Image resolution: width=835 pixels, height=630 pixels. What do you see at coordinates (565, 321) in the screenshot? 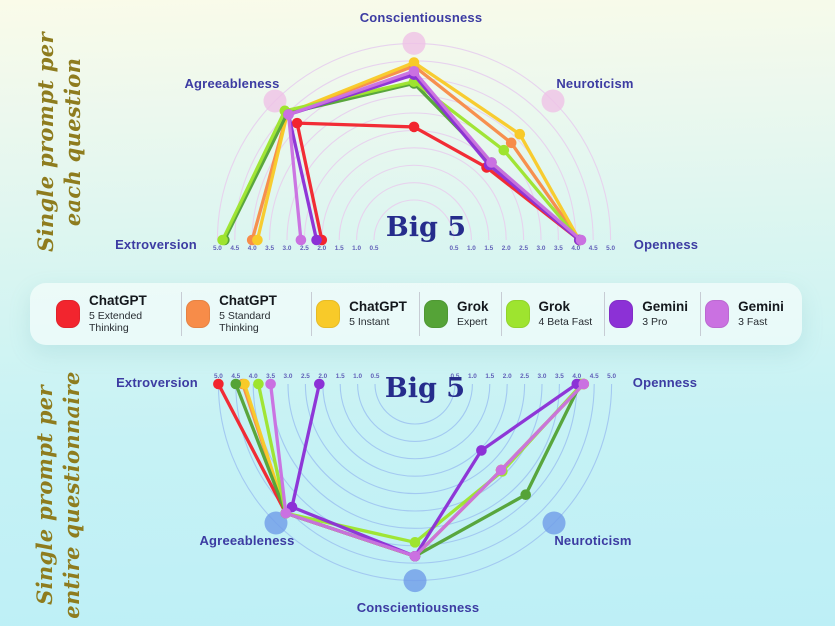
I see `legend-model-variant: 4 Beta Fast` at bounding box center [565, 321].